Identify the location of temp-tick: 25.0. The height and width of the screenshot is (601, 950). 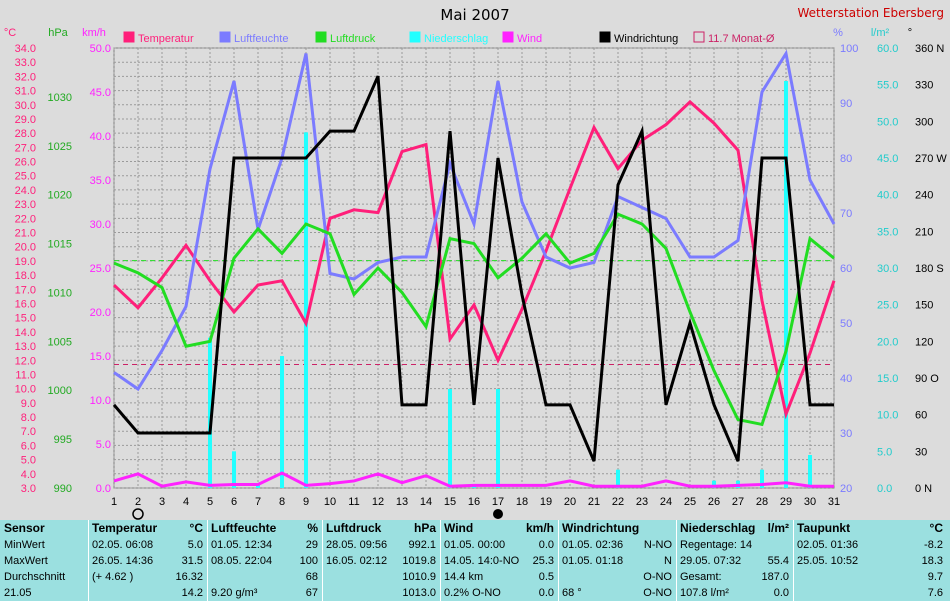
(25, 177).